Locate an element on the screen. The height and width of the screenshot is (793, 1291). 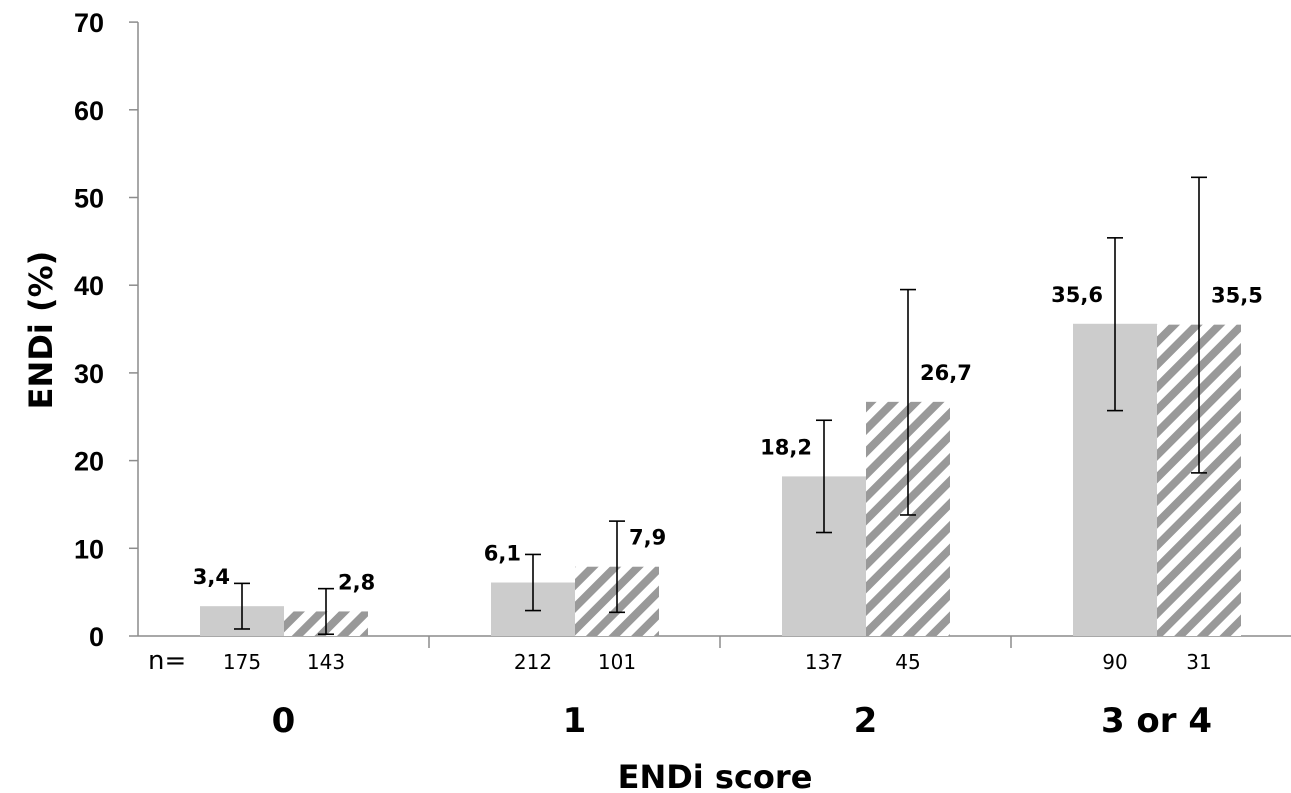
x-category-label: 1 is located at coordinates (575, 721).